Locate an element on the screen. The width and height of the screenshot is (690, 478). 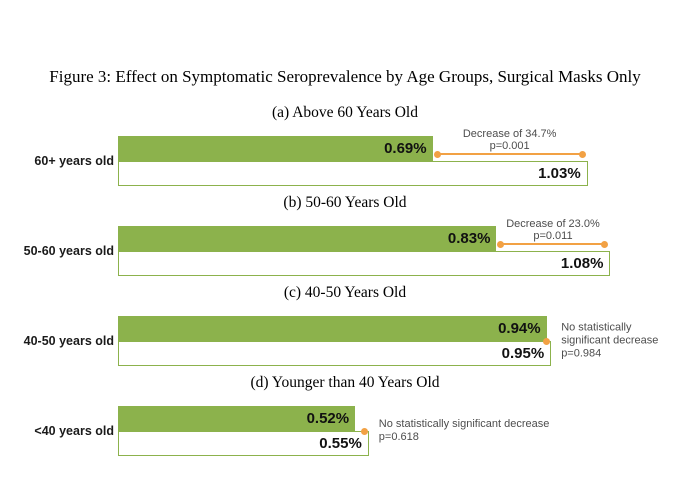
outlined-bar: 0.95% is located at coordinates (335, 353).